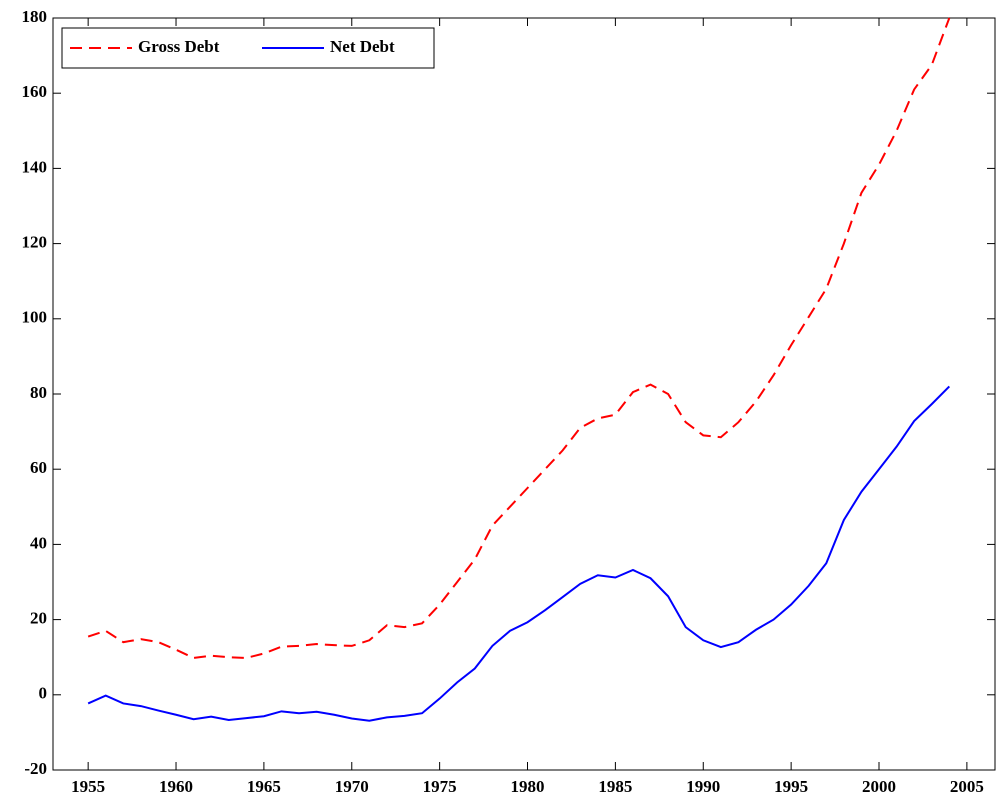 The width and height of the screenshot is (997, 808). What do you see at coordinates (615, 786) in the screenshot?
I see `x-tick-label: 1985` at bounding box center [615, 786].